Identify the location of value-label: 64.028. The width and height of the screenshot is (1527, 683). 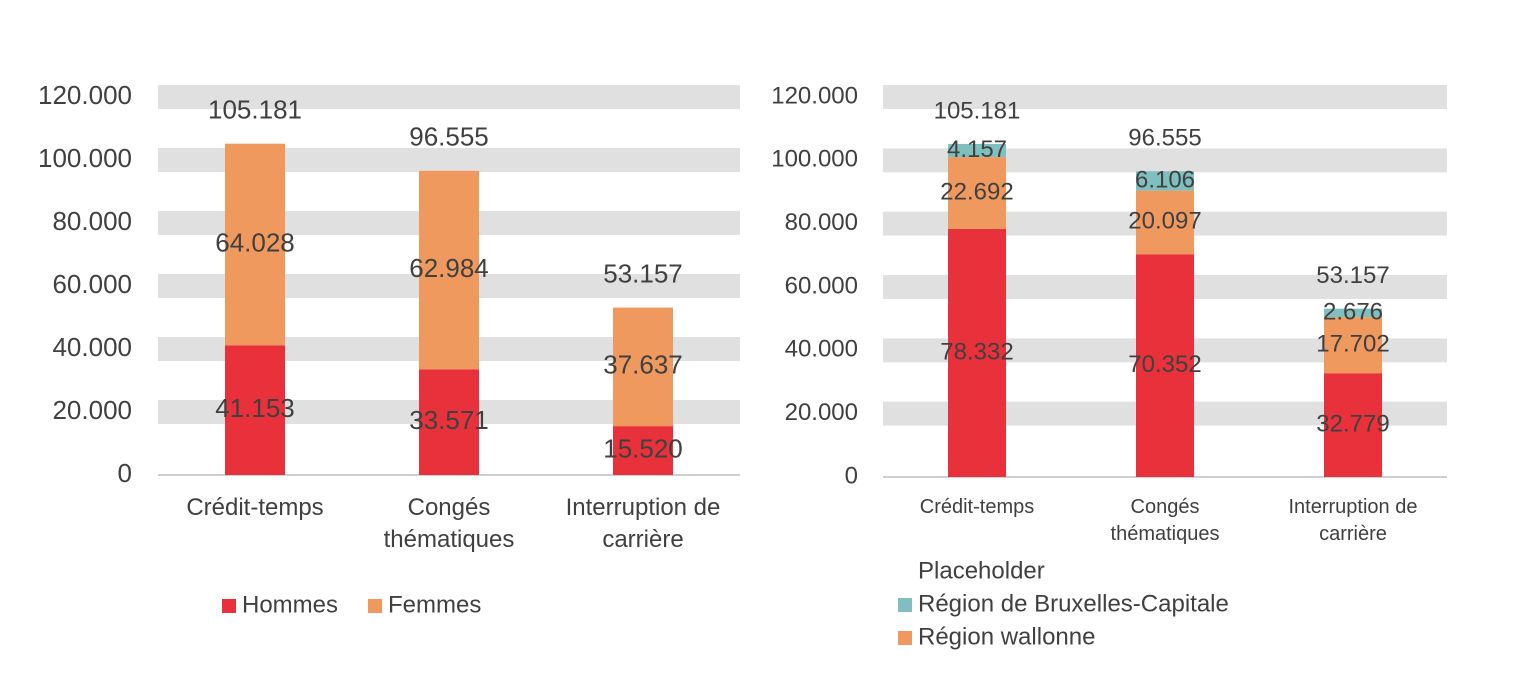
(255, 242).